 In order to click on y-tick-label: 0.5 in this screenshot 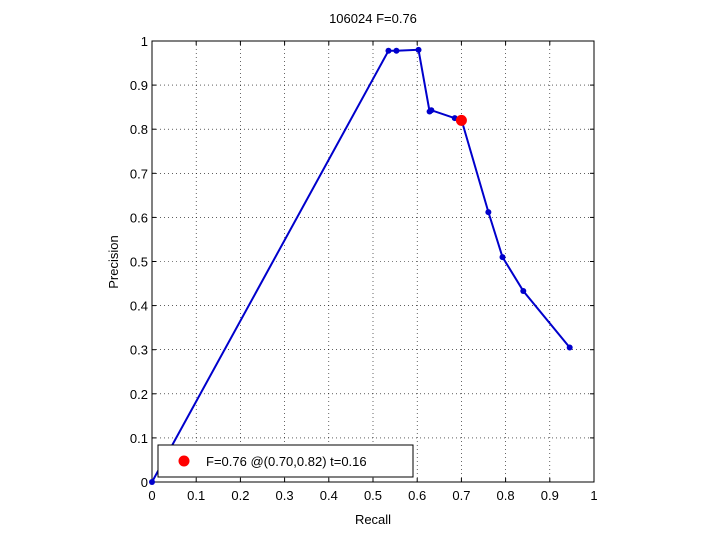, I will do `click(139, 262)`.